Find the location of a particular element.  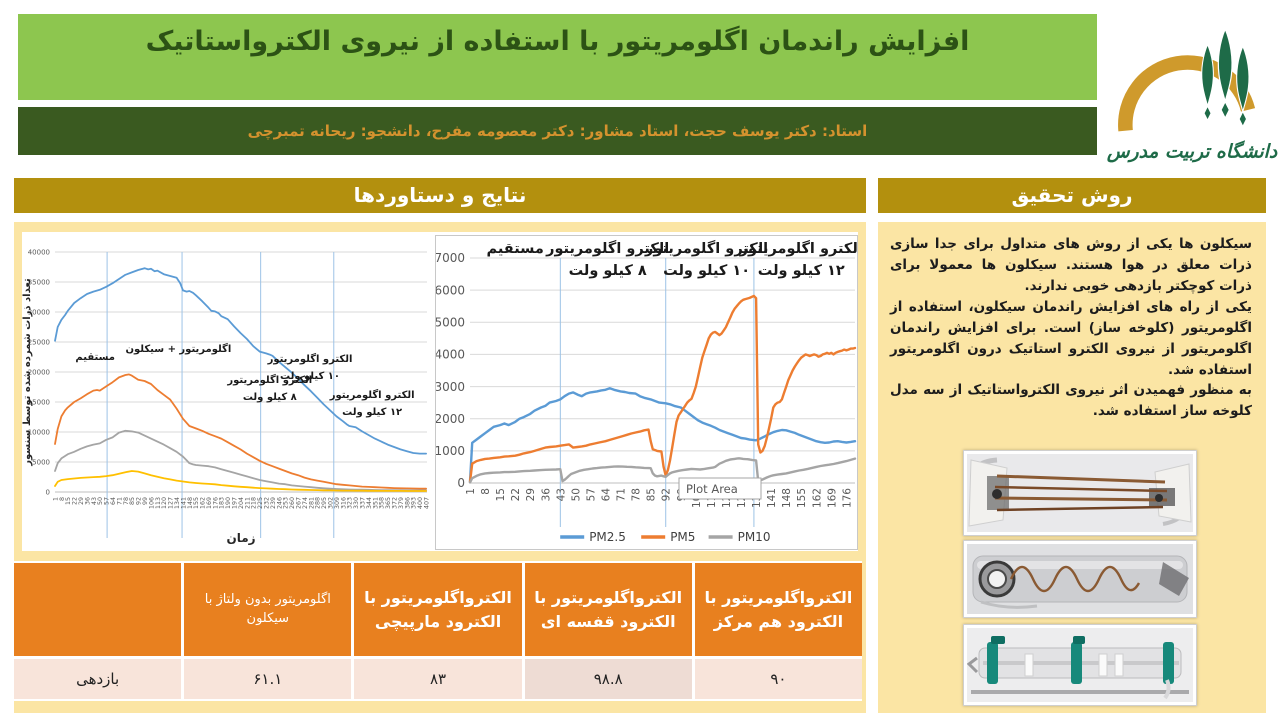

svg-text: 407 is located at coordinates (426, 503).